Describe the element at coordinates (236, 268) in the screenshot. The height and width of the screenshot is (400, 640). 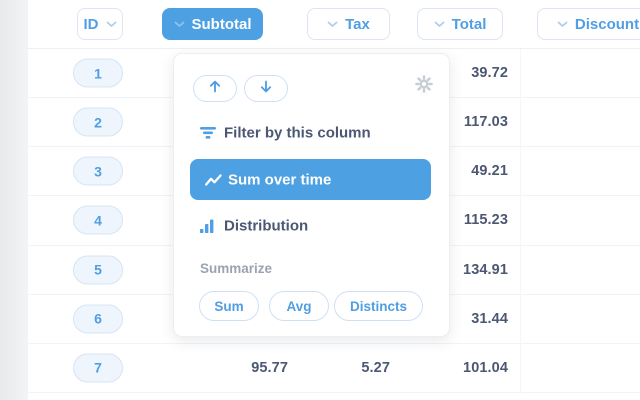
I see `summarize-section-label: Summarize` at that location.